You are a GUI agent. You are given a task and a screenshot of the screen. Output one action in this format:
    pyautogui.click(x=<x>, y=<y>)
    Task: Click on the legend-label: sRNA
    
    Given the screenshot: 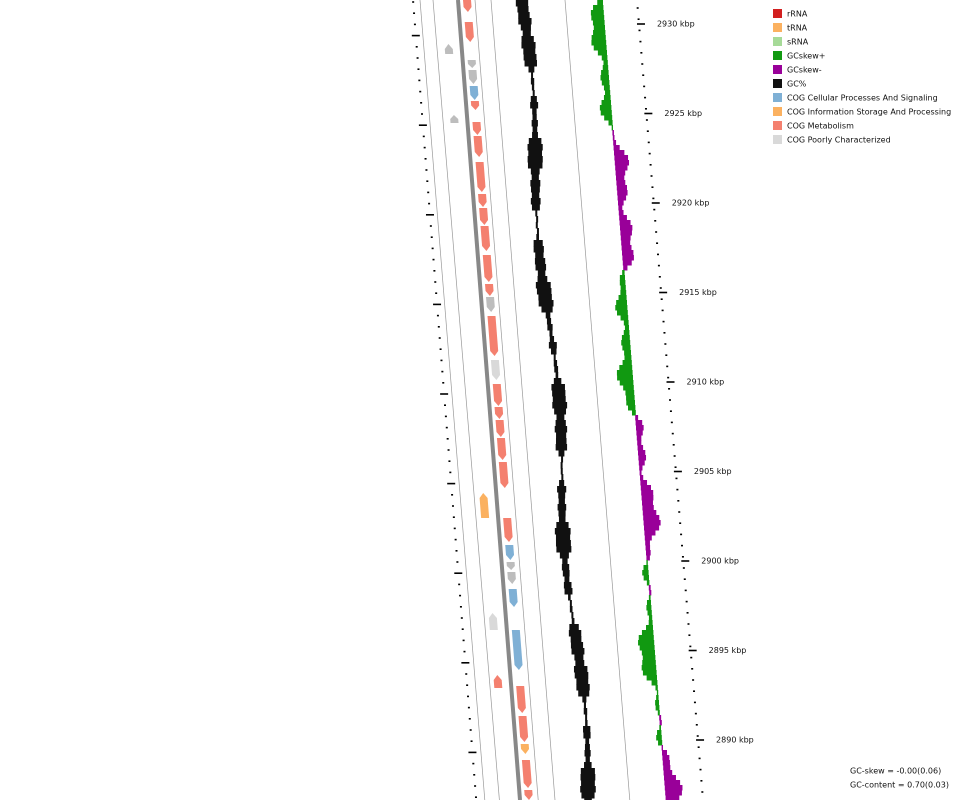 What is the action you would take?
    pyautogui.click(x=798, y=42)
    